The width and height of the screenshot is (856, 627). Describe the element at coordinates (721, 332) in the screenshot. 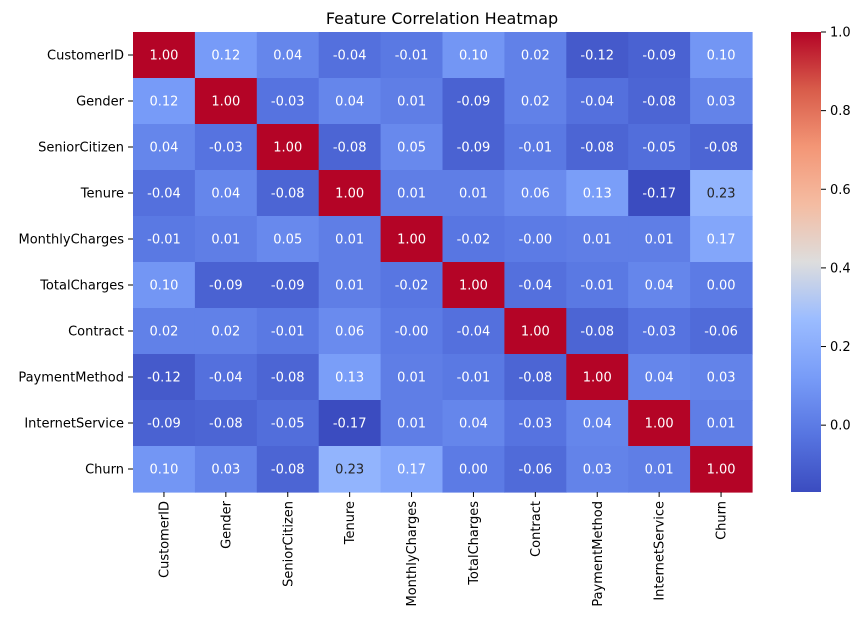

I see `cell-value-label: -0.06` at that location.